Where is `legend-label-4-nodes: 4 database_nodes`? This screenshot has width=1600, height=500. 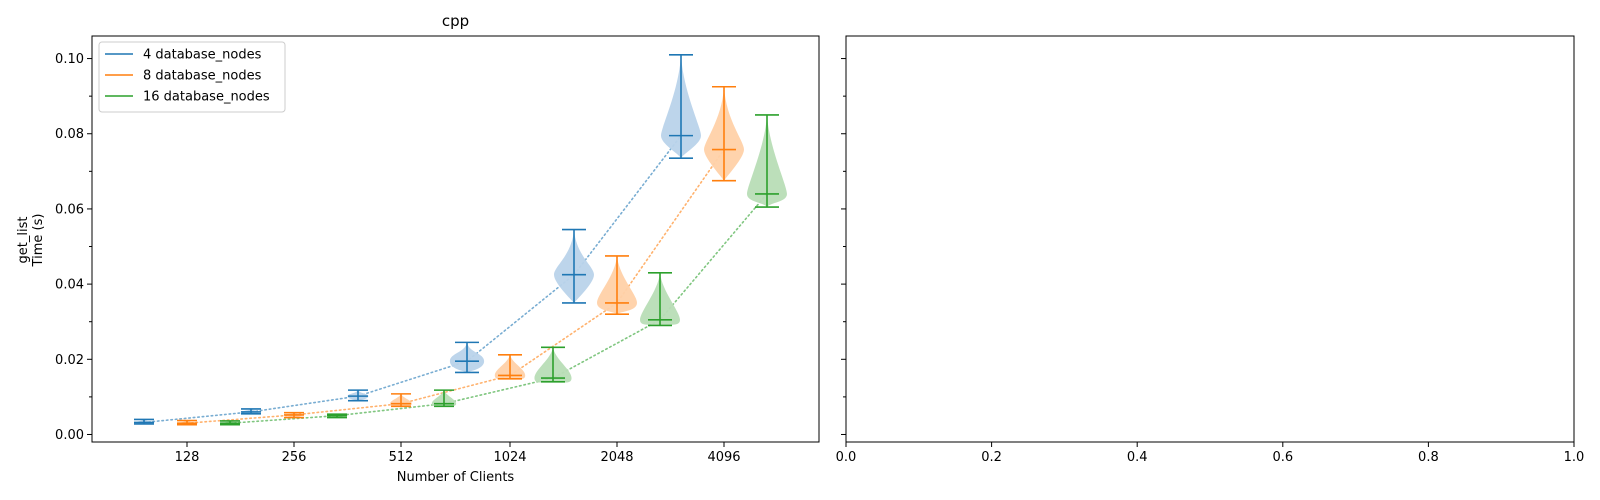 legend-label-4-nodes: 4 database_nodes is located at coordinates (202, 55).